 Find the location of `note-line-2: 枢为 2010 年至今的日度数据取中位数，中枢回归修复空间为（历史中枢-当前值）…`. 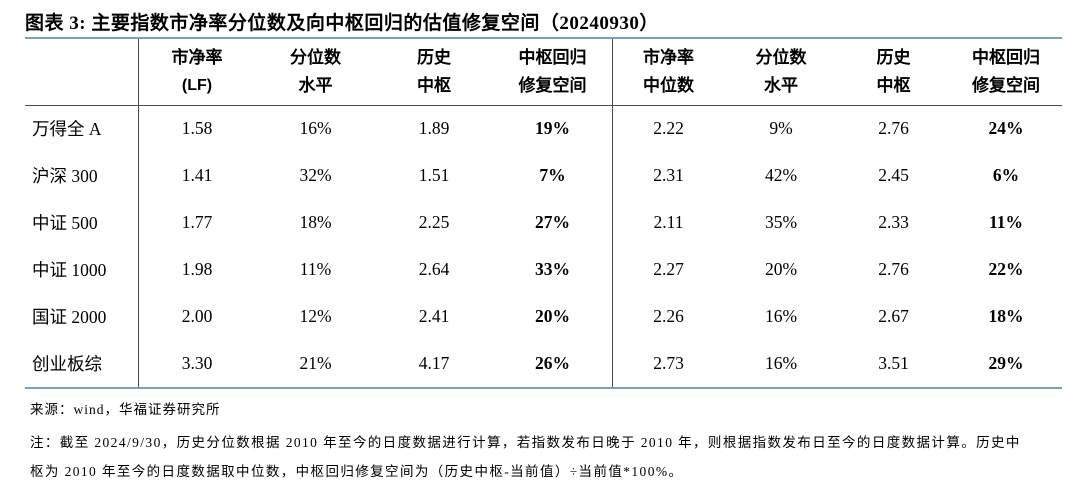

note-line-2: 枢为 2010 年至今的日度数据取中位数，中枢回归修复空间为（历史中枢-当前值）… is located at coordinates (357, 471).